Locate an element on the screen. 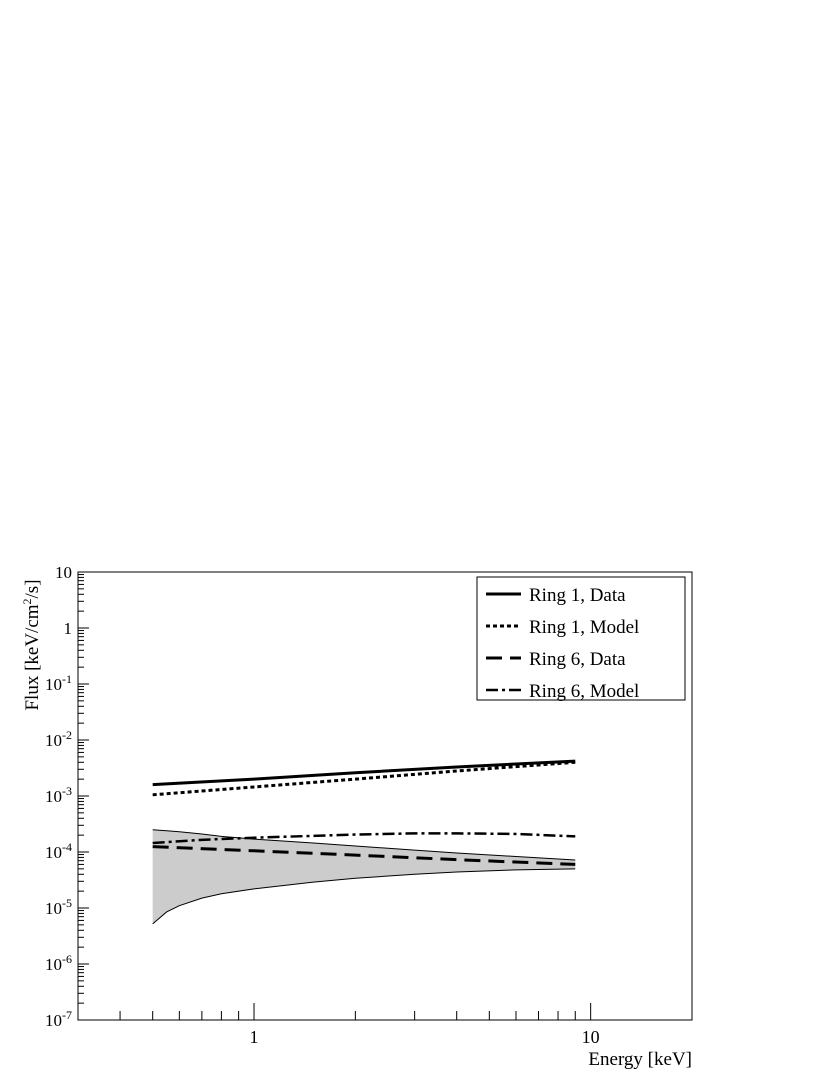 This screenshot has width=830, height=1075. series-line-ring-6-data is located at coordinates (364, 855).